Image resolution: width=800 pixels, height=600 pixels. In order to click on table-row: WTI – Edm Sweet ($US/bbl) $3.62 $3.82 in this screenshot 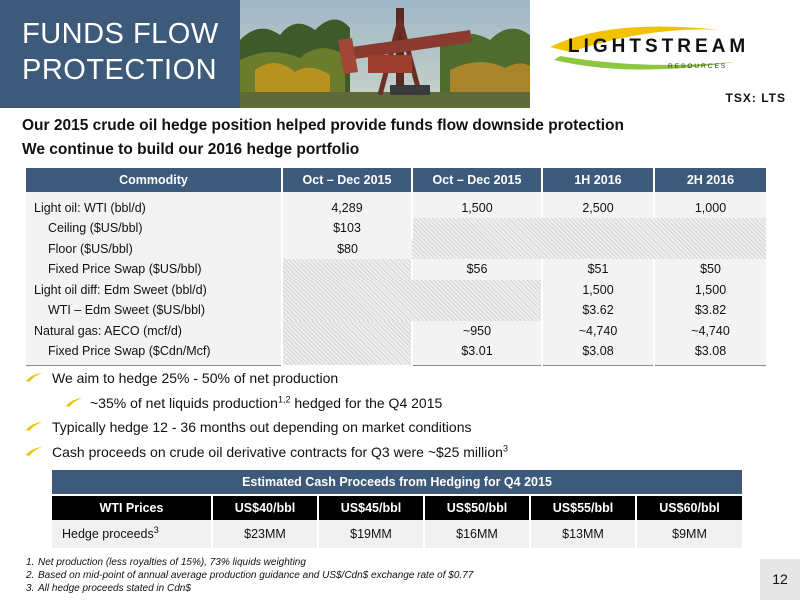, I will do `click(396, 310)`.